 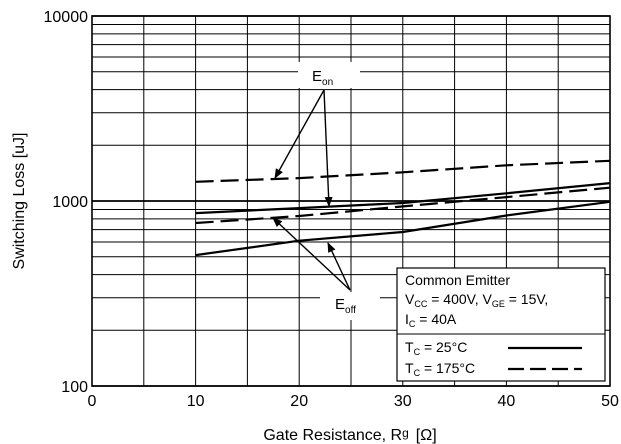 I want to click on legend-entry-175c: TC = 175°C, so click(x=440, y=369).